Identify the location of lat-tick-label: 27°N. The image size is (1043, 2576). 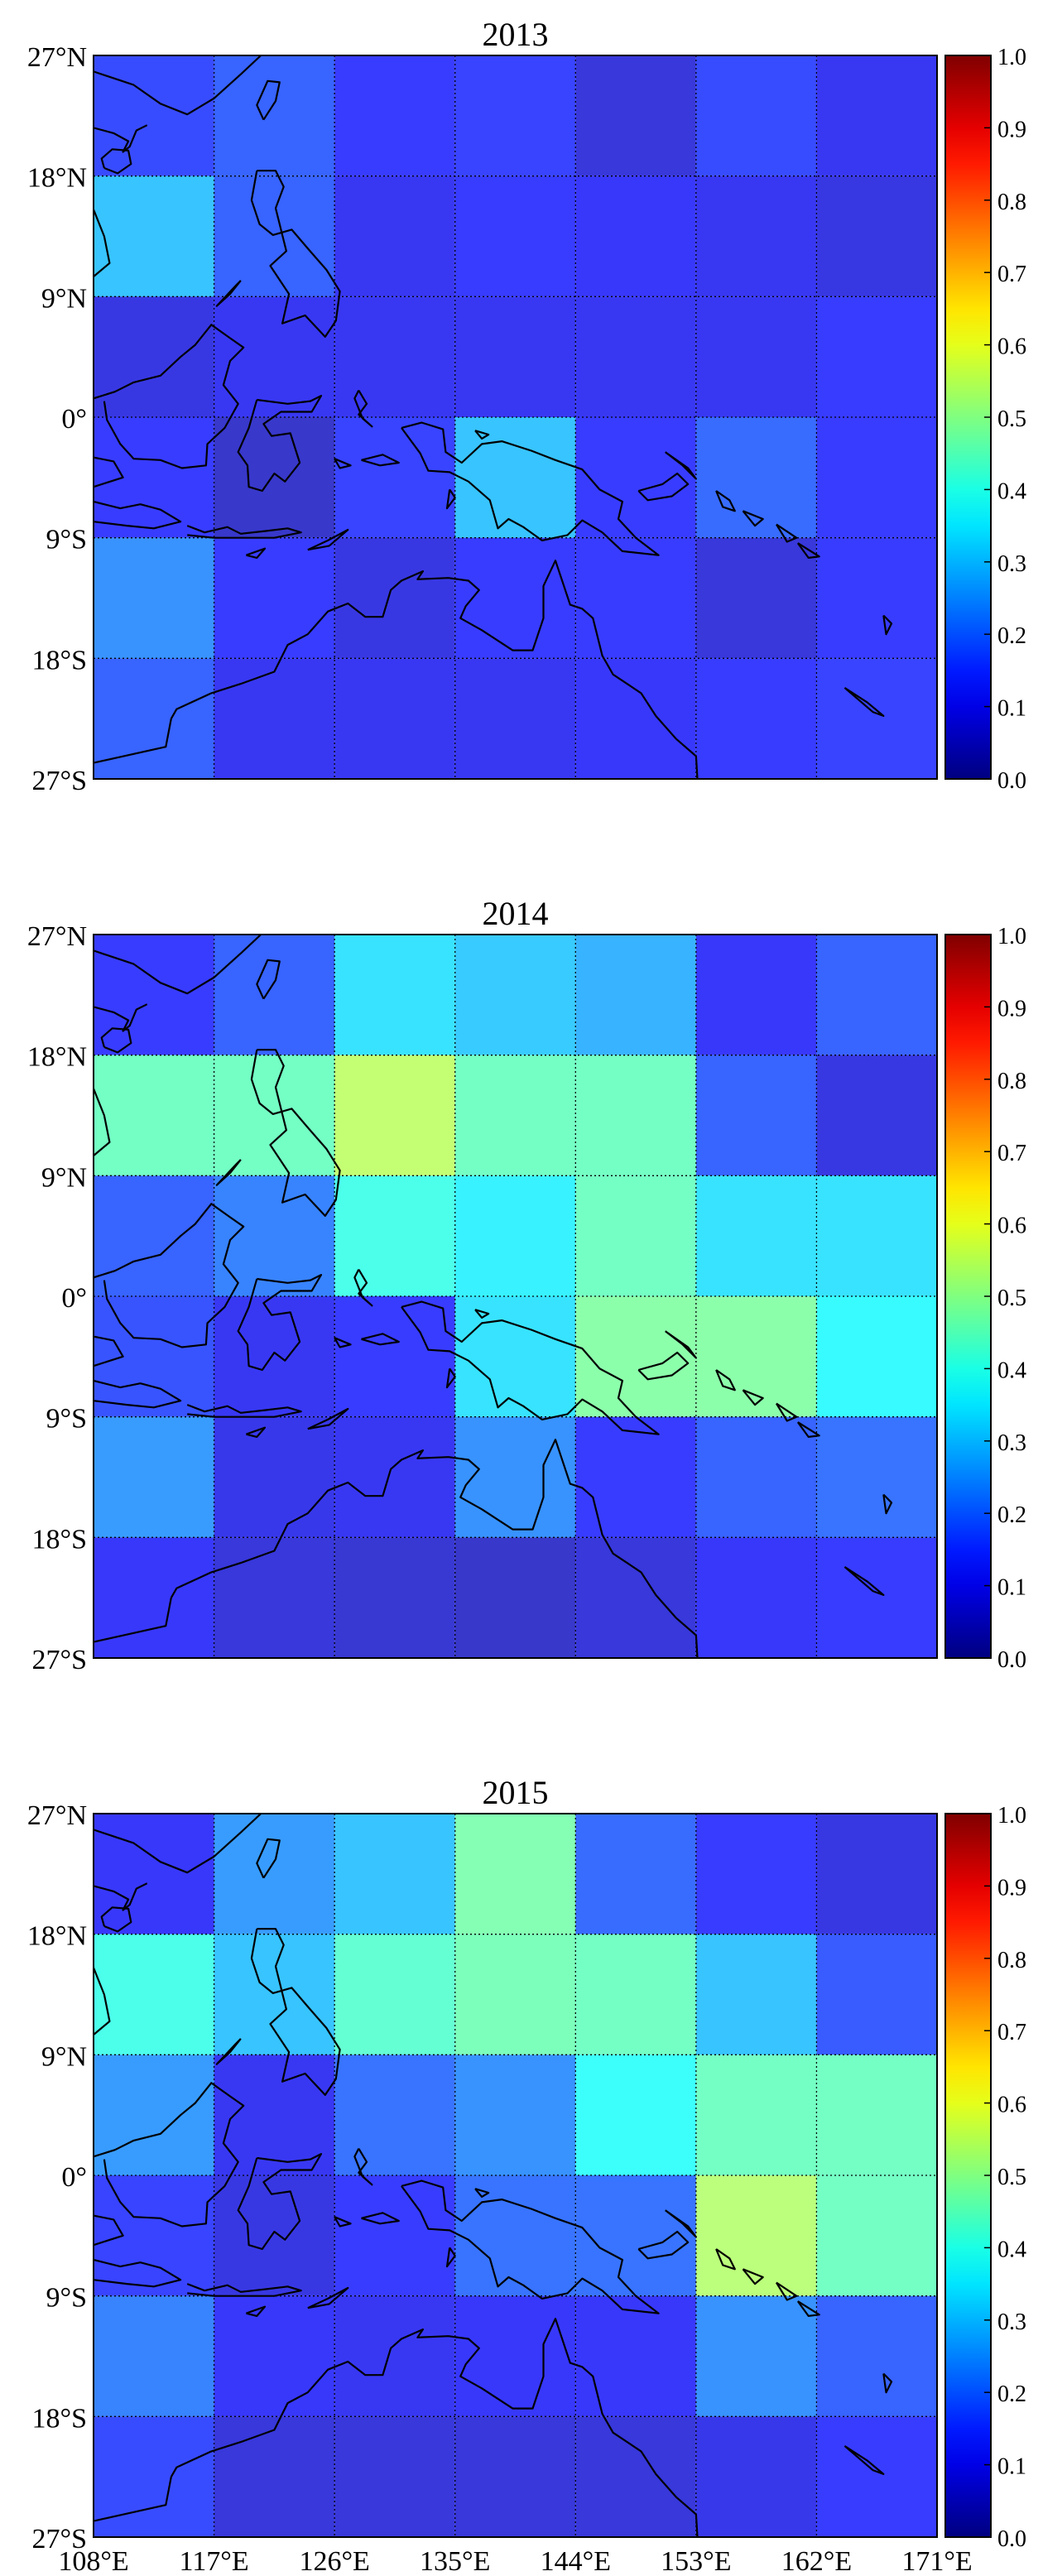
(57, 936).